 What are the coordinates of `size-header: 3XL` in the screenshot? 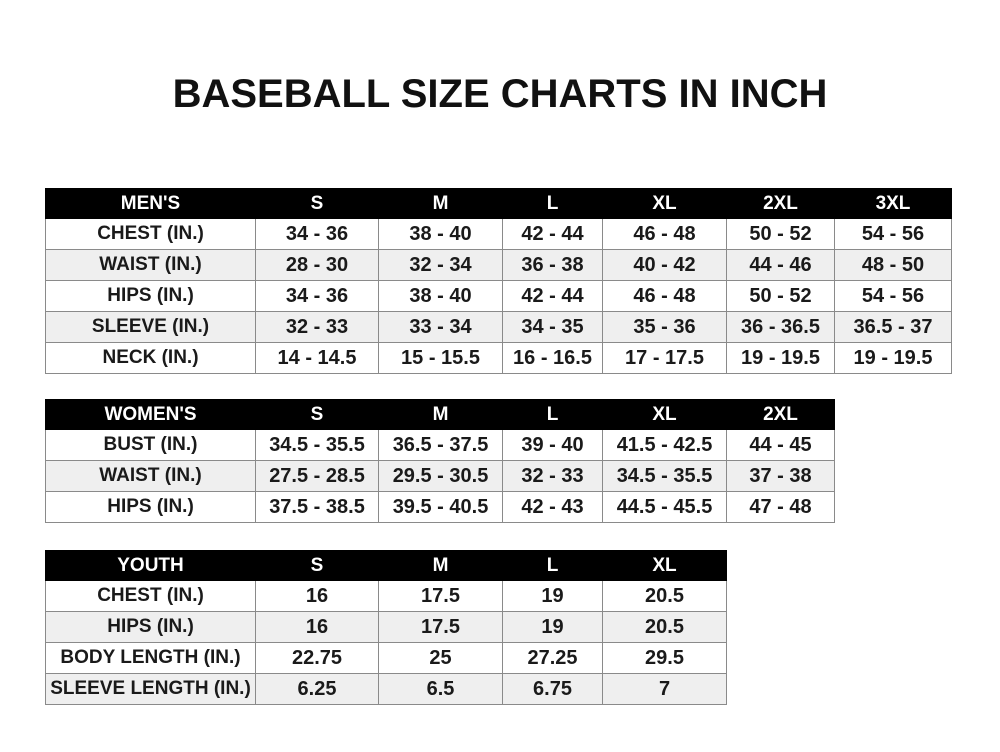 It's located at (893, 203).